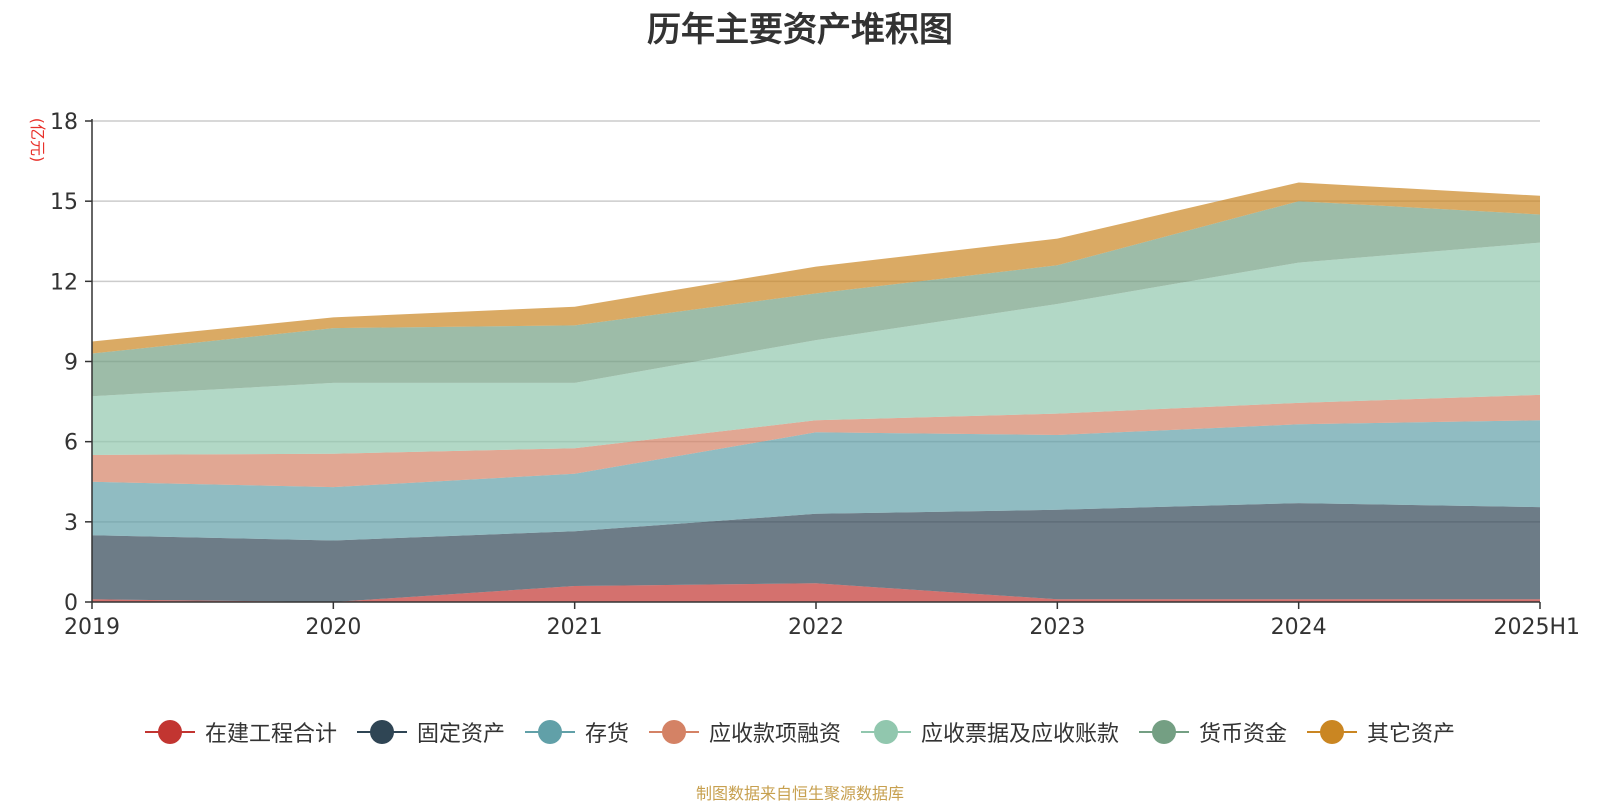 This screenshot has height=804, width=1600. I want to click on area-series-存货, so click(816, 480).